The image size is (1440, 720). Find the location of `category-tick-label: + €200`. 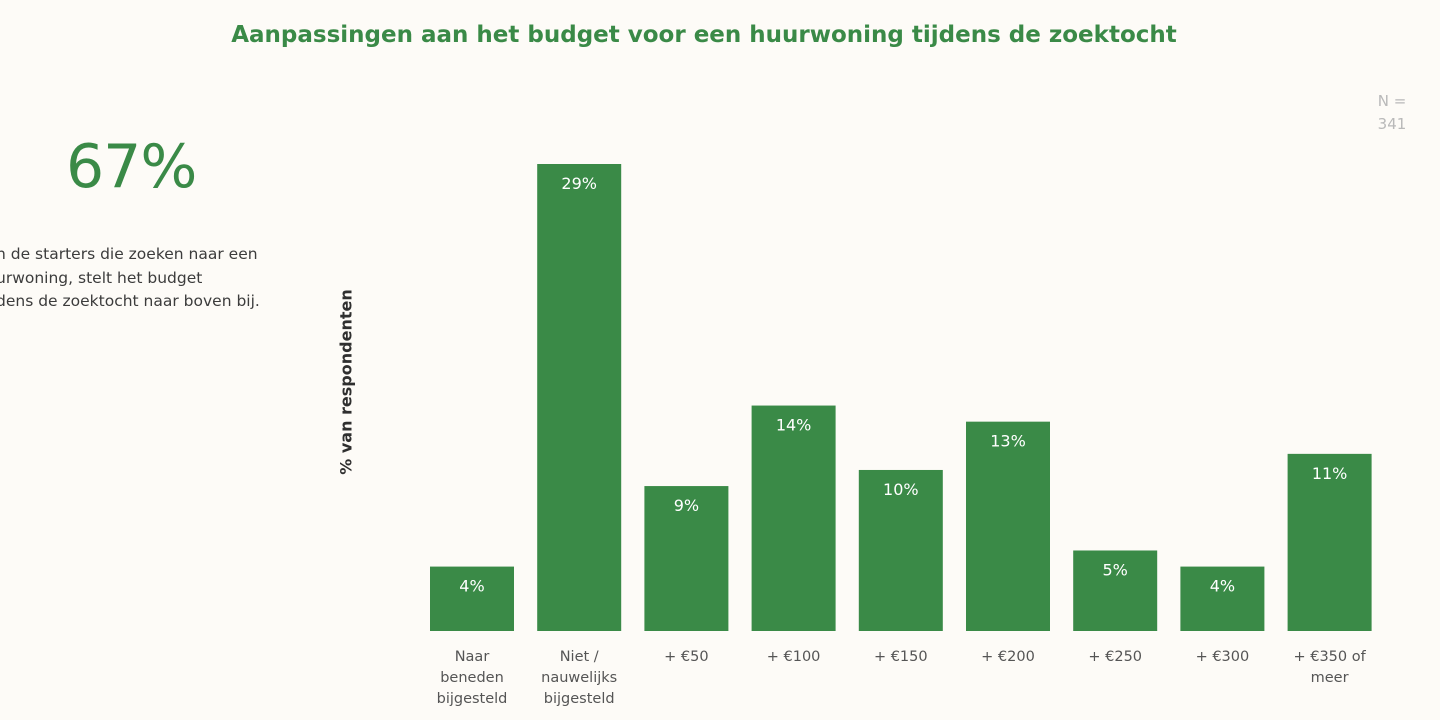

category-tick-label: + €200 is located at coordinates (1008, 657).